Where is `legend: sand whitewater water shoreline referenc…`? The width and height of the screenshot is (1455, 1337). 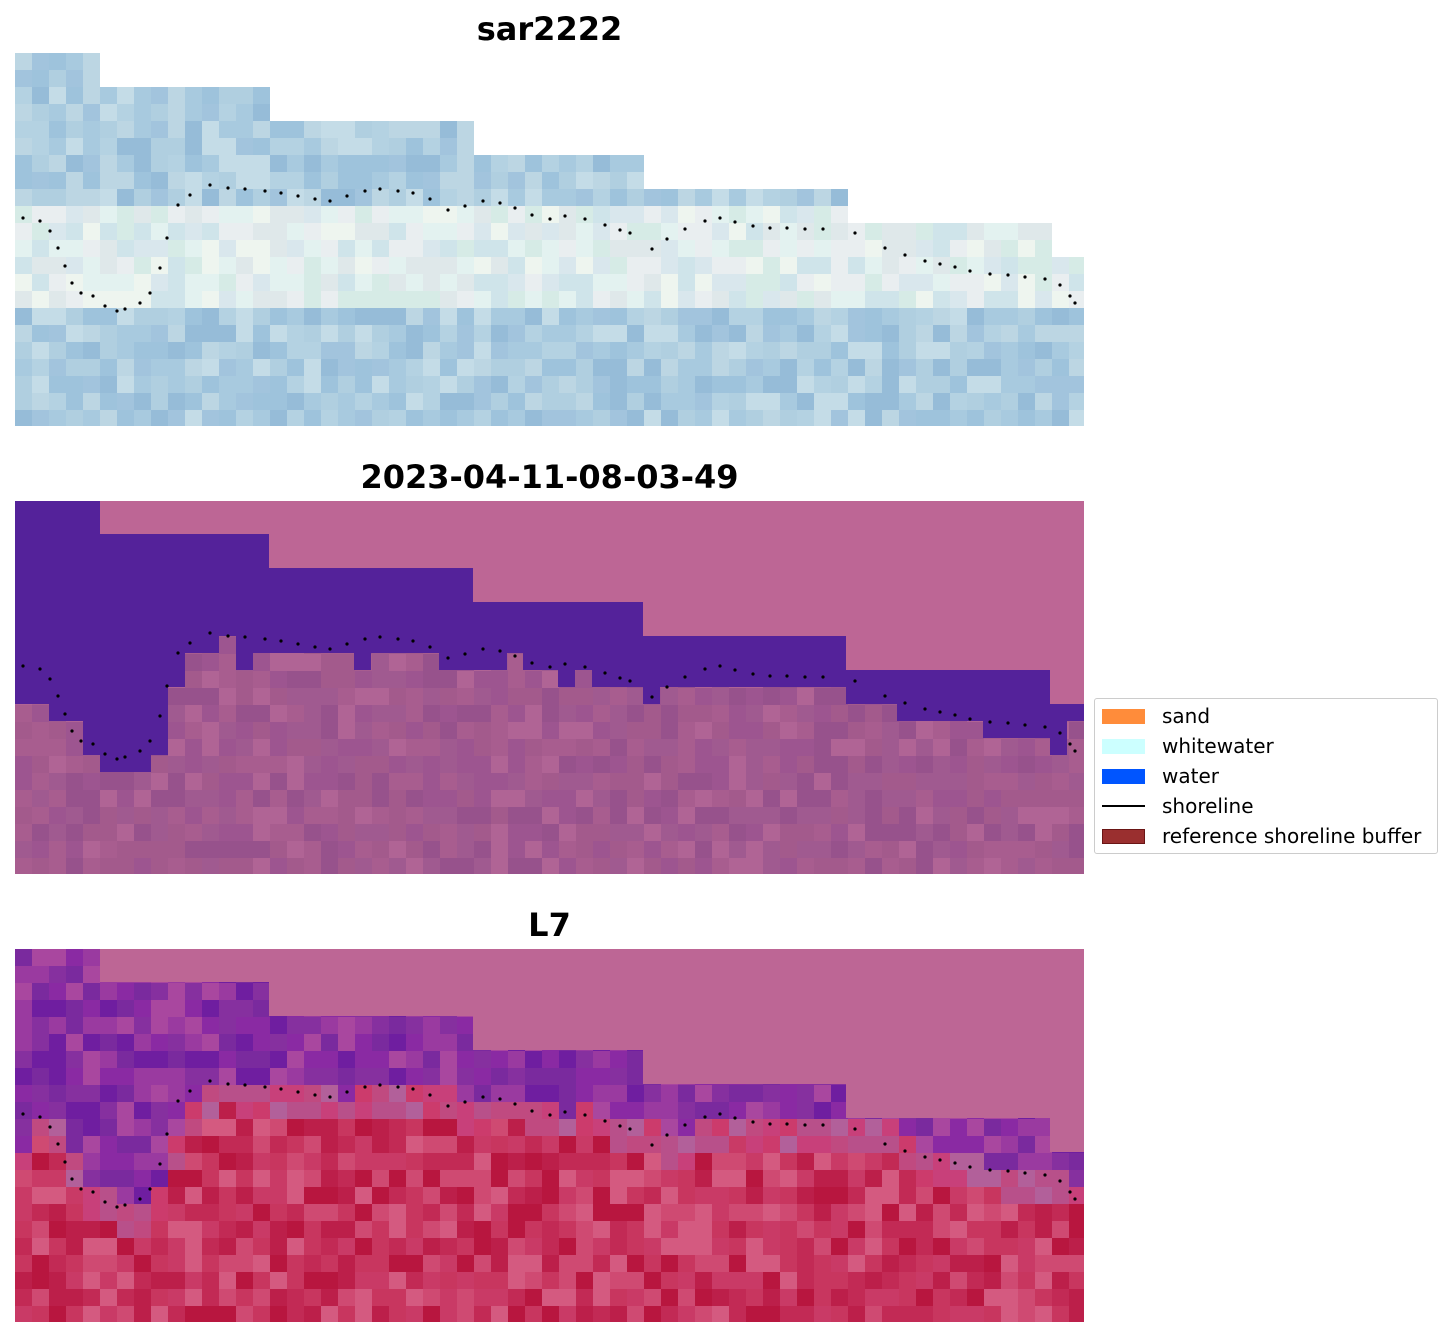 legend: sand whitewater water shoreline referenc… is located at coordinates (1266, 776).